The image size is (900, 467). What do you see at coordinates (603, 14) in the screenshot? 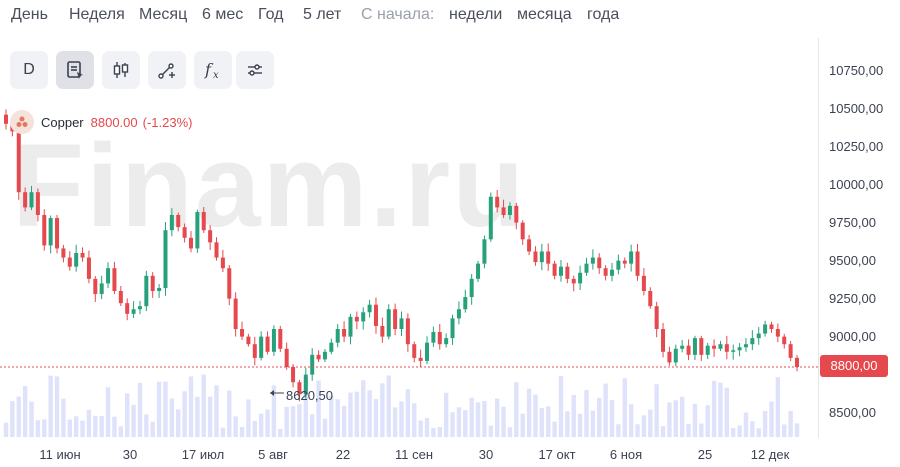
I see `since-year: года` at bounding box center [603, 14].